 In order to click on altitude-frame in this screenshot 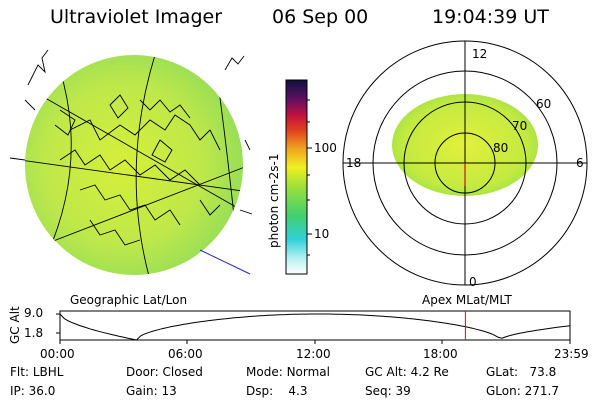, I will do `click(315, 325)`.